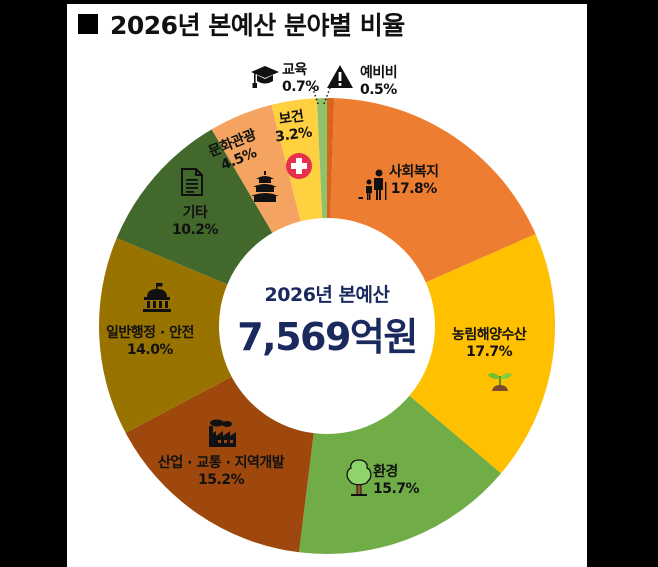 The width and height of the screenshot is (658, 567). I want to click on label-environment-name: 환경, so click(385, 472).